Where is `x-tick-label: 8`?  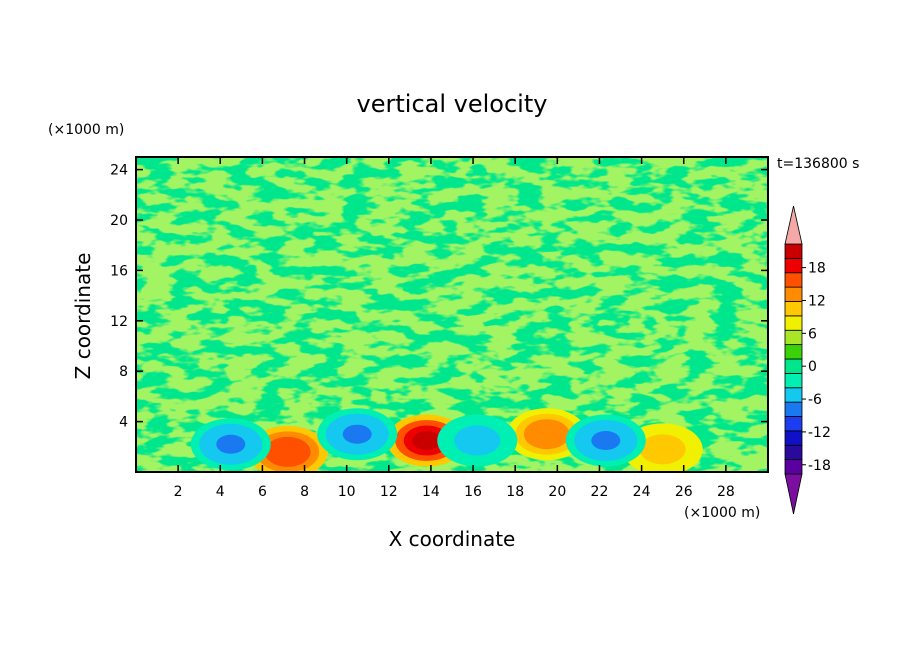
x-tick-label: 8 is located at coordinates (304, 492).